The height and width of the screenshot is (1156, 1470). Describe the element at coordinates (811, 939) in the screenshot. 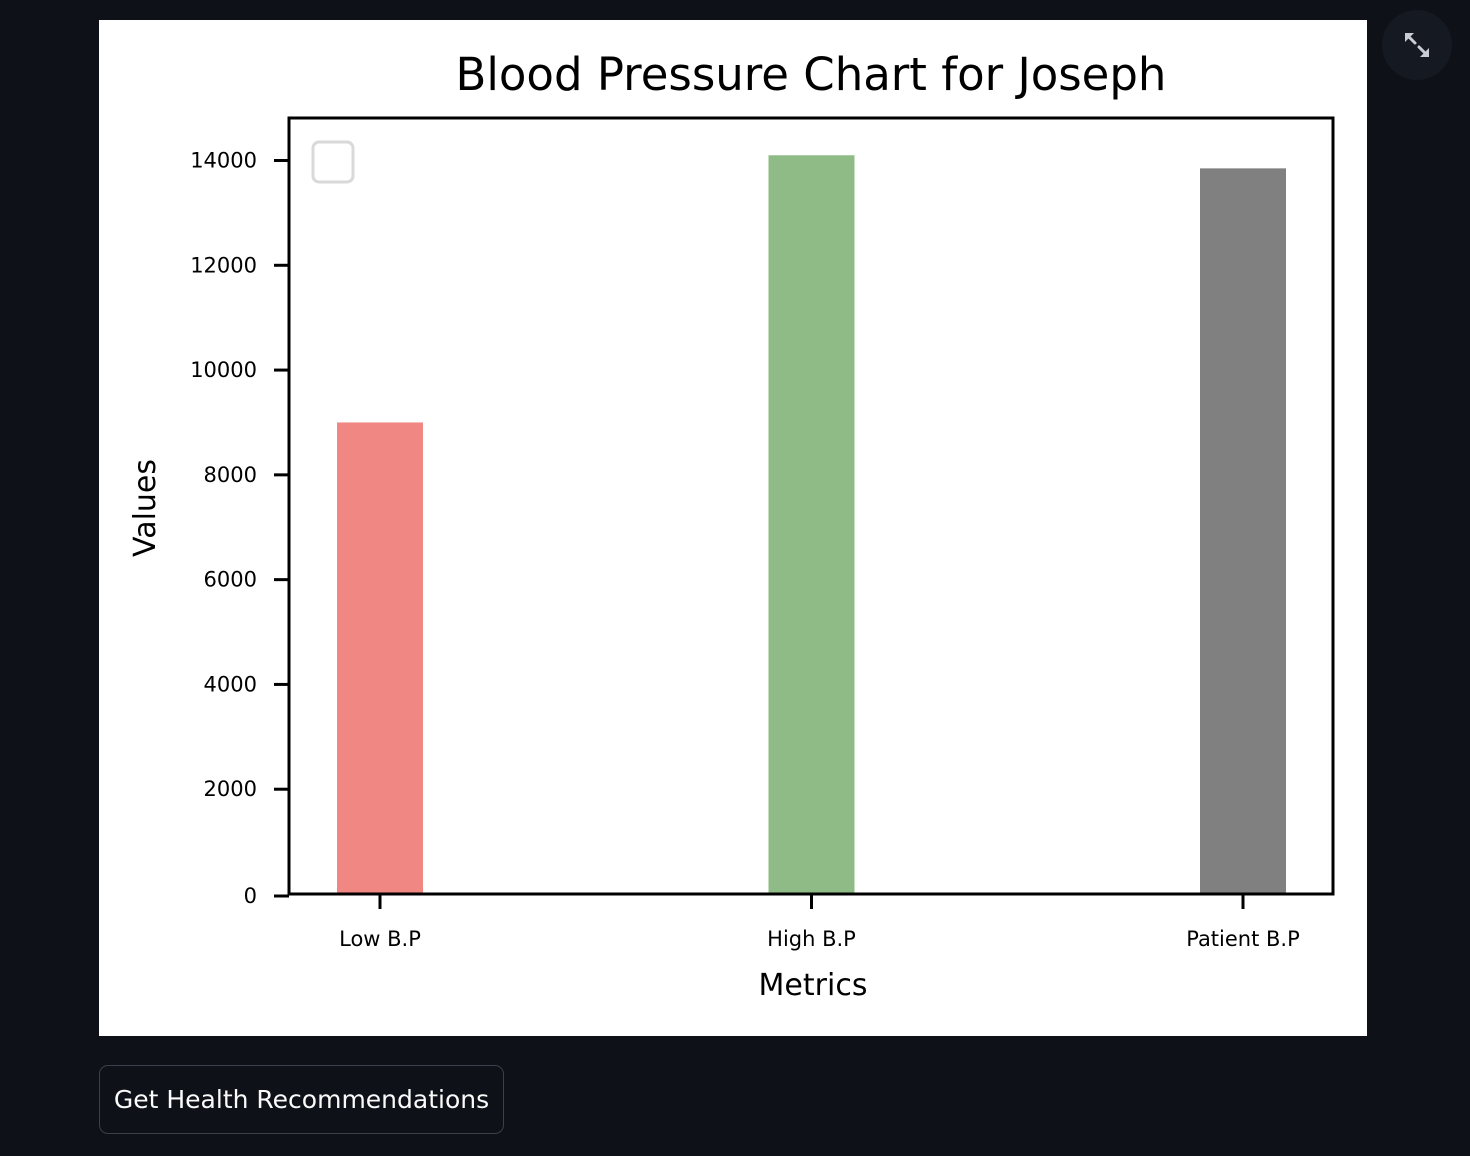

I see `x-tick-label: High B.P` at that location.